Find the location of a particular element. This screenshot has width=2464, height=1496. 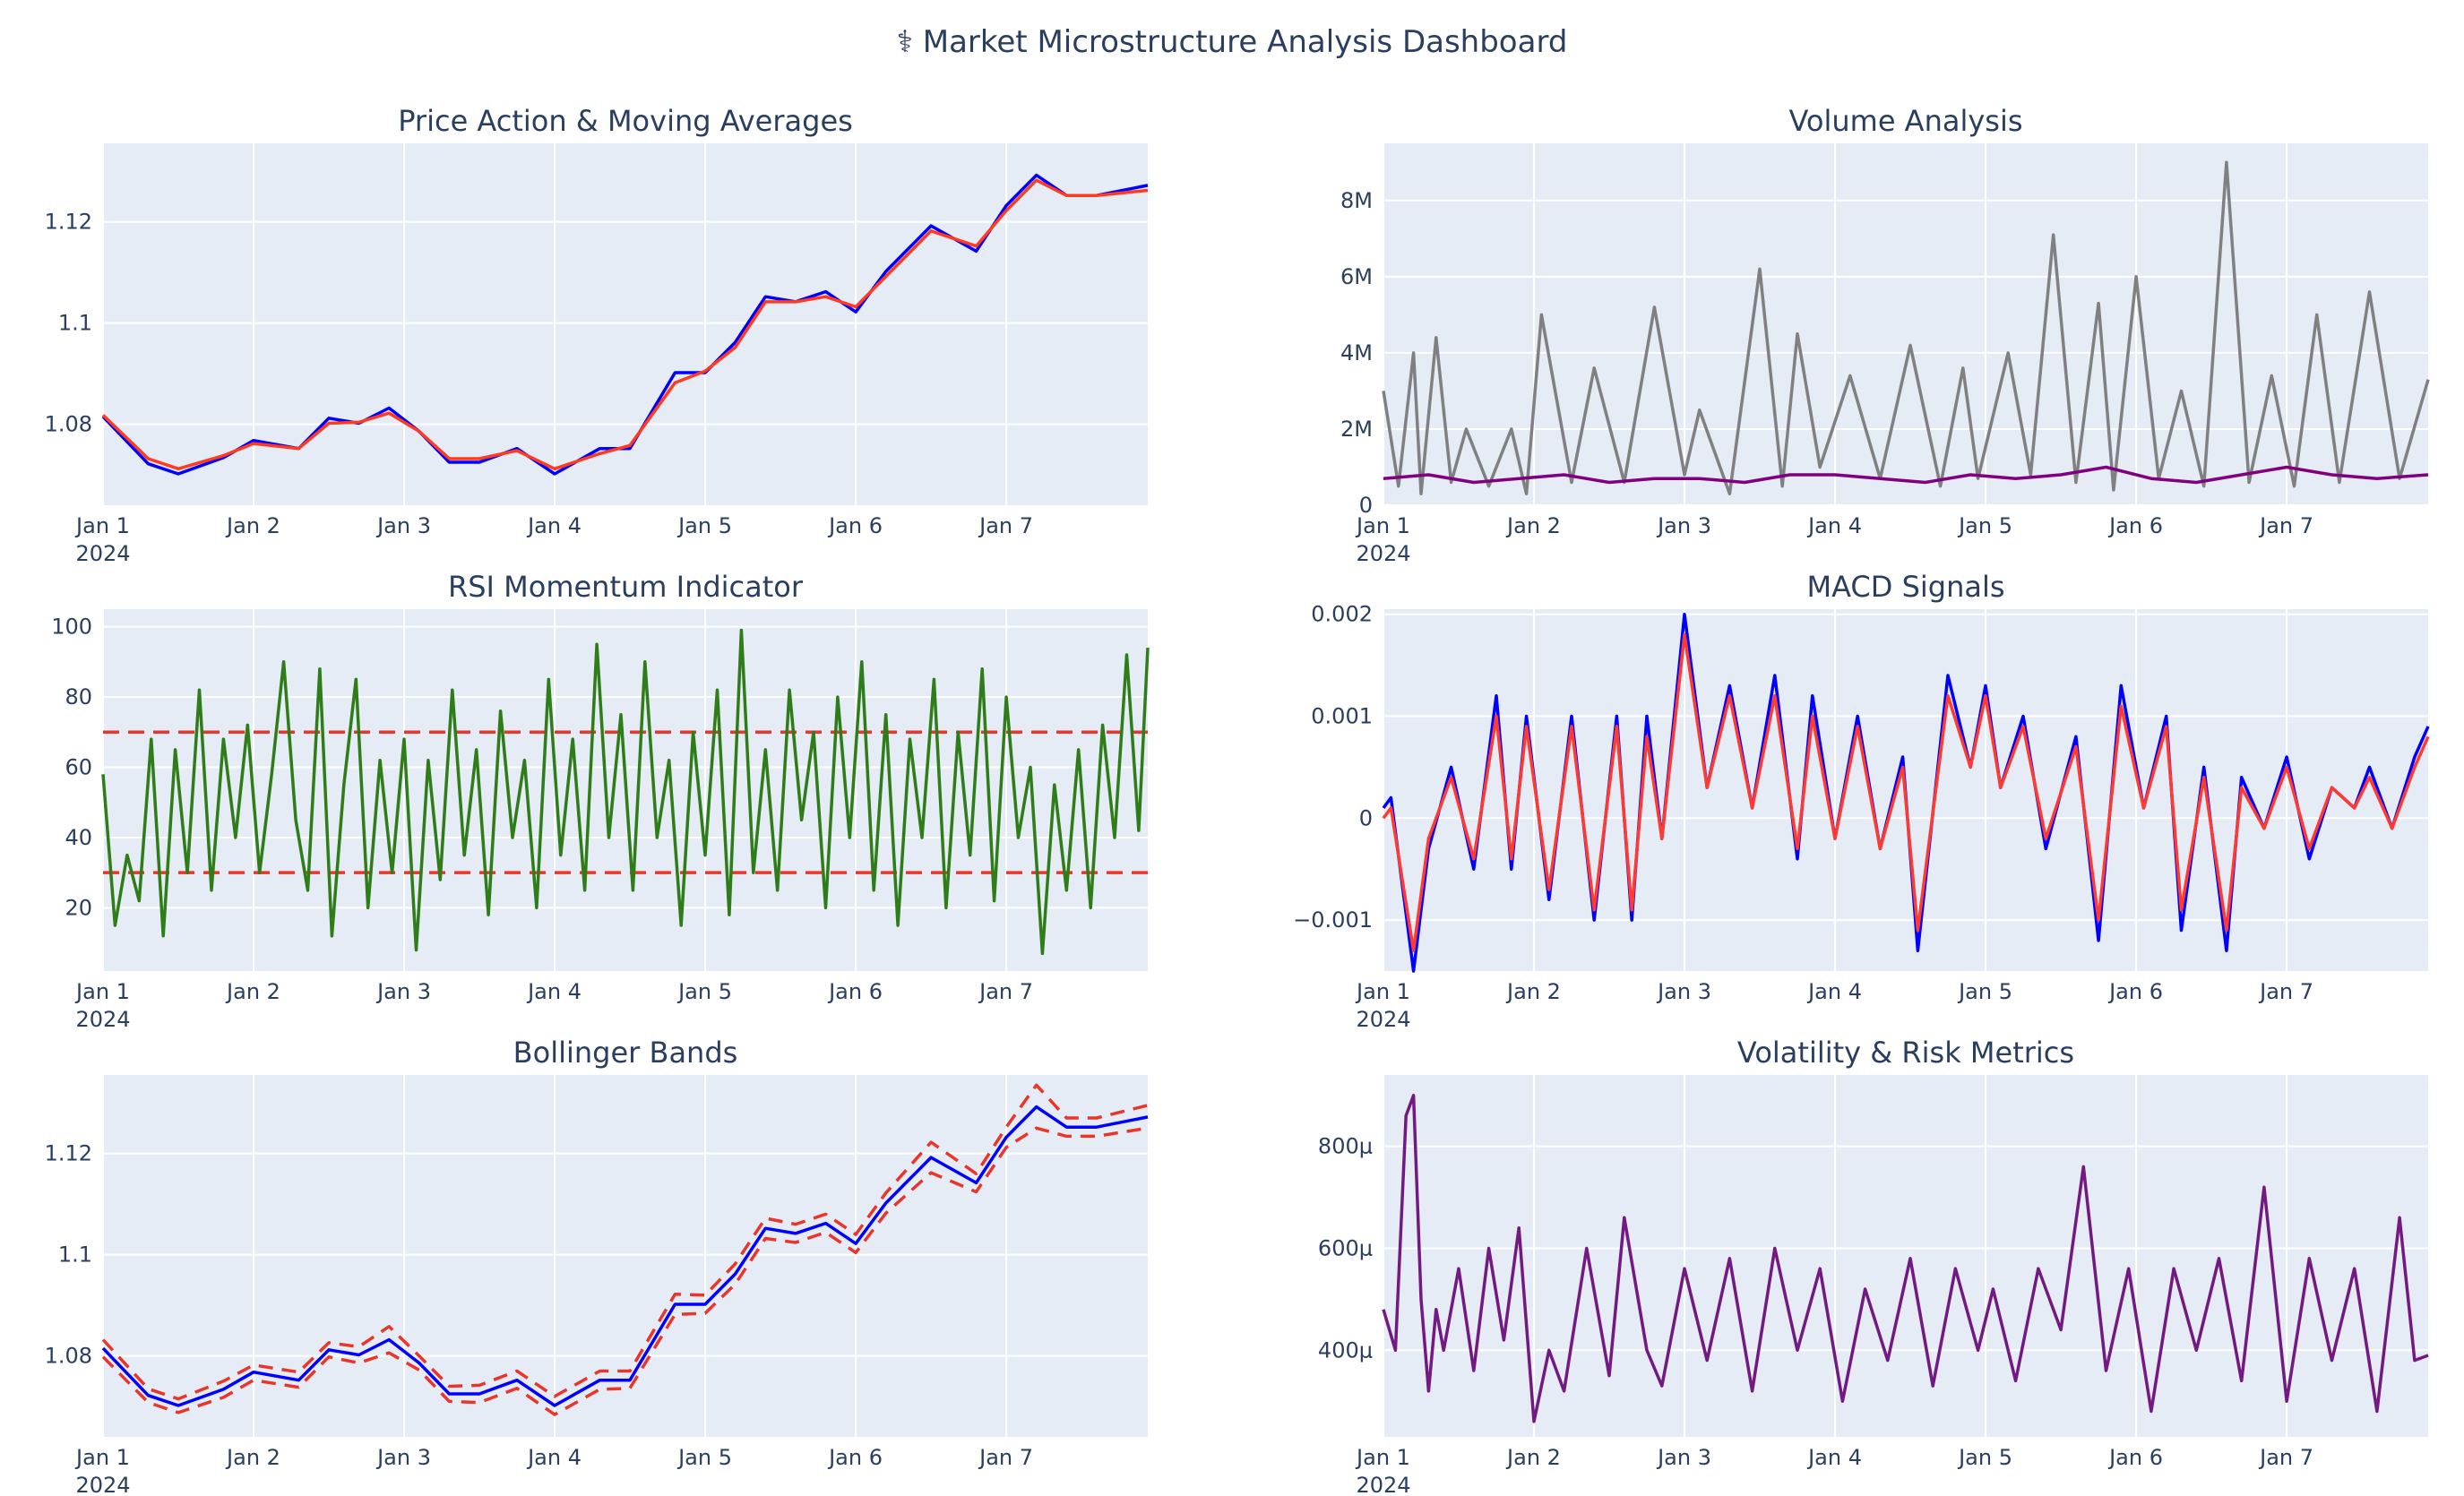

chart-title: Volatility & Risk Metrics is located at coordinates (1906, 1053).